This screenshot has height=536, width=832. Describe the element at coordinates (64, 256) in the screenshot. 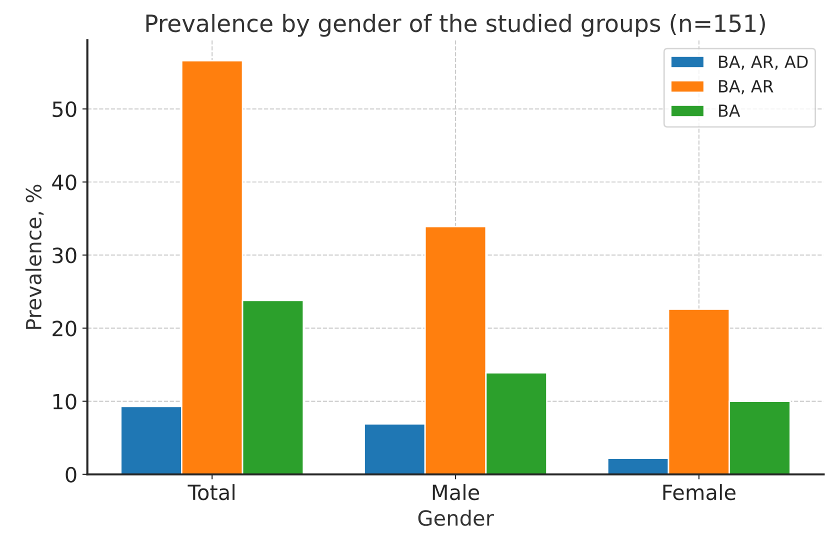

I see `y-tick-label: 30` at that location.